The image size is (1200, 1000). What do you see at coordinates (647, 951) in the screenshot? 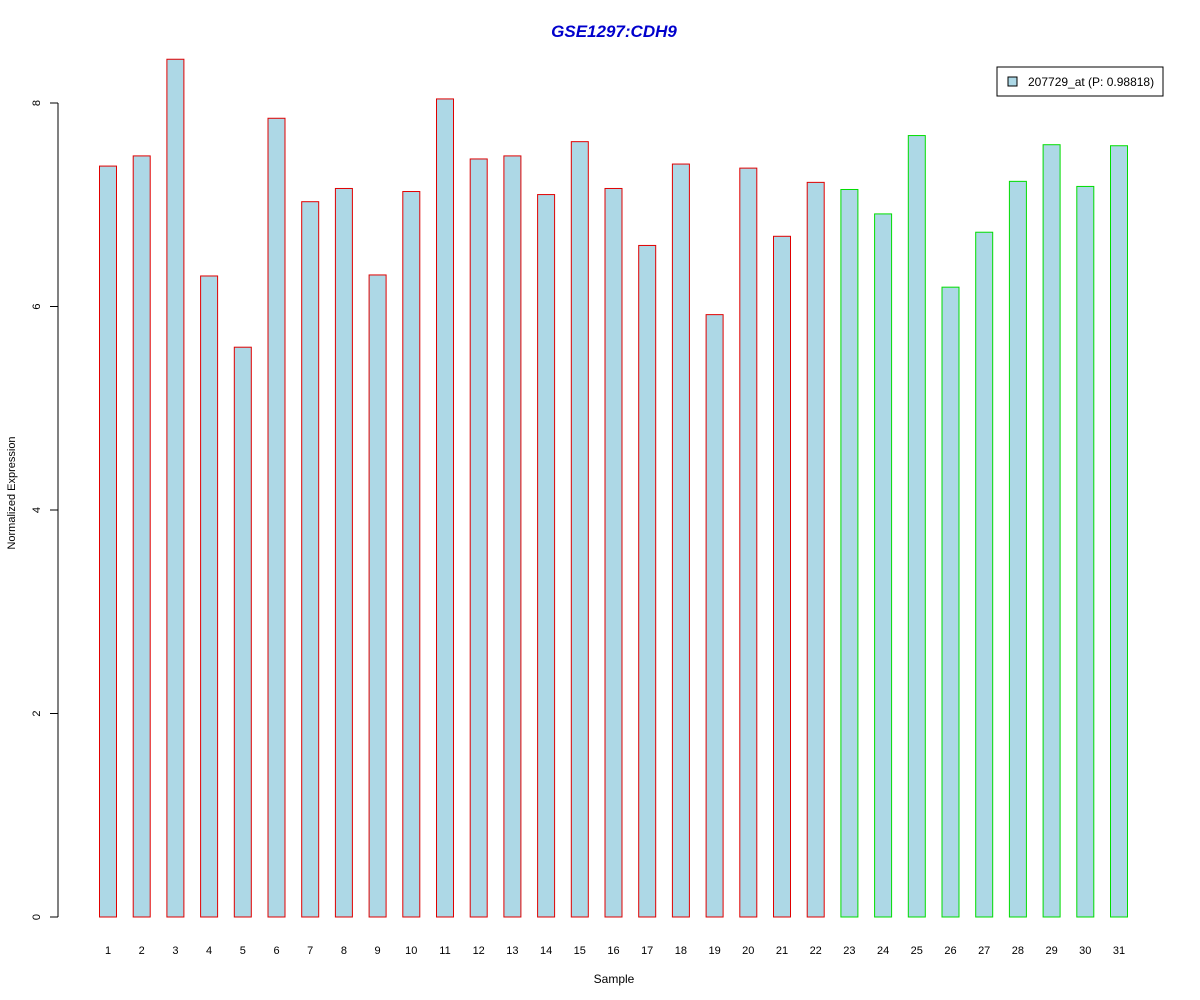
I see `x-tick-label: 17` at bounding box center [647, 951].